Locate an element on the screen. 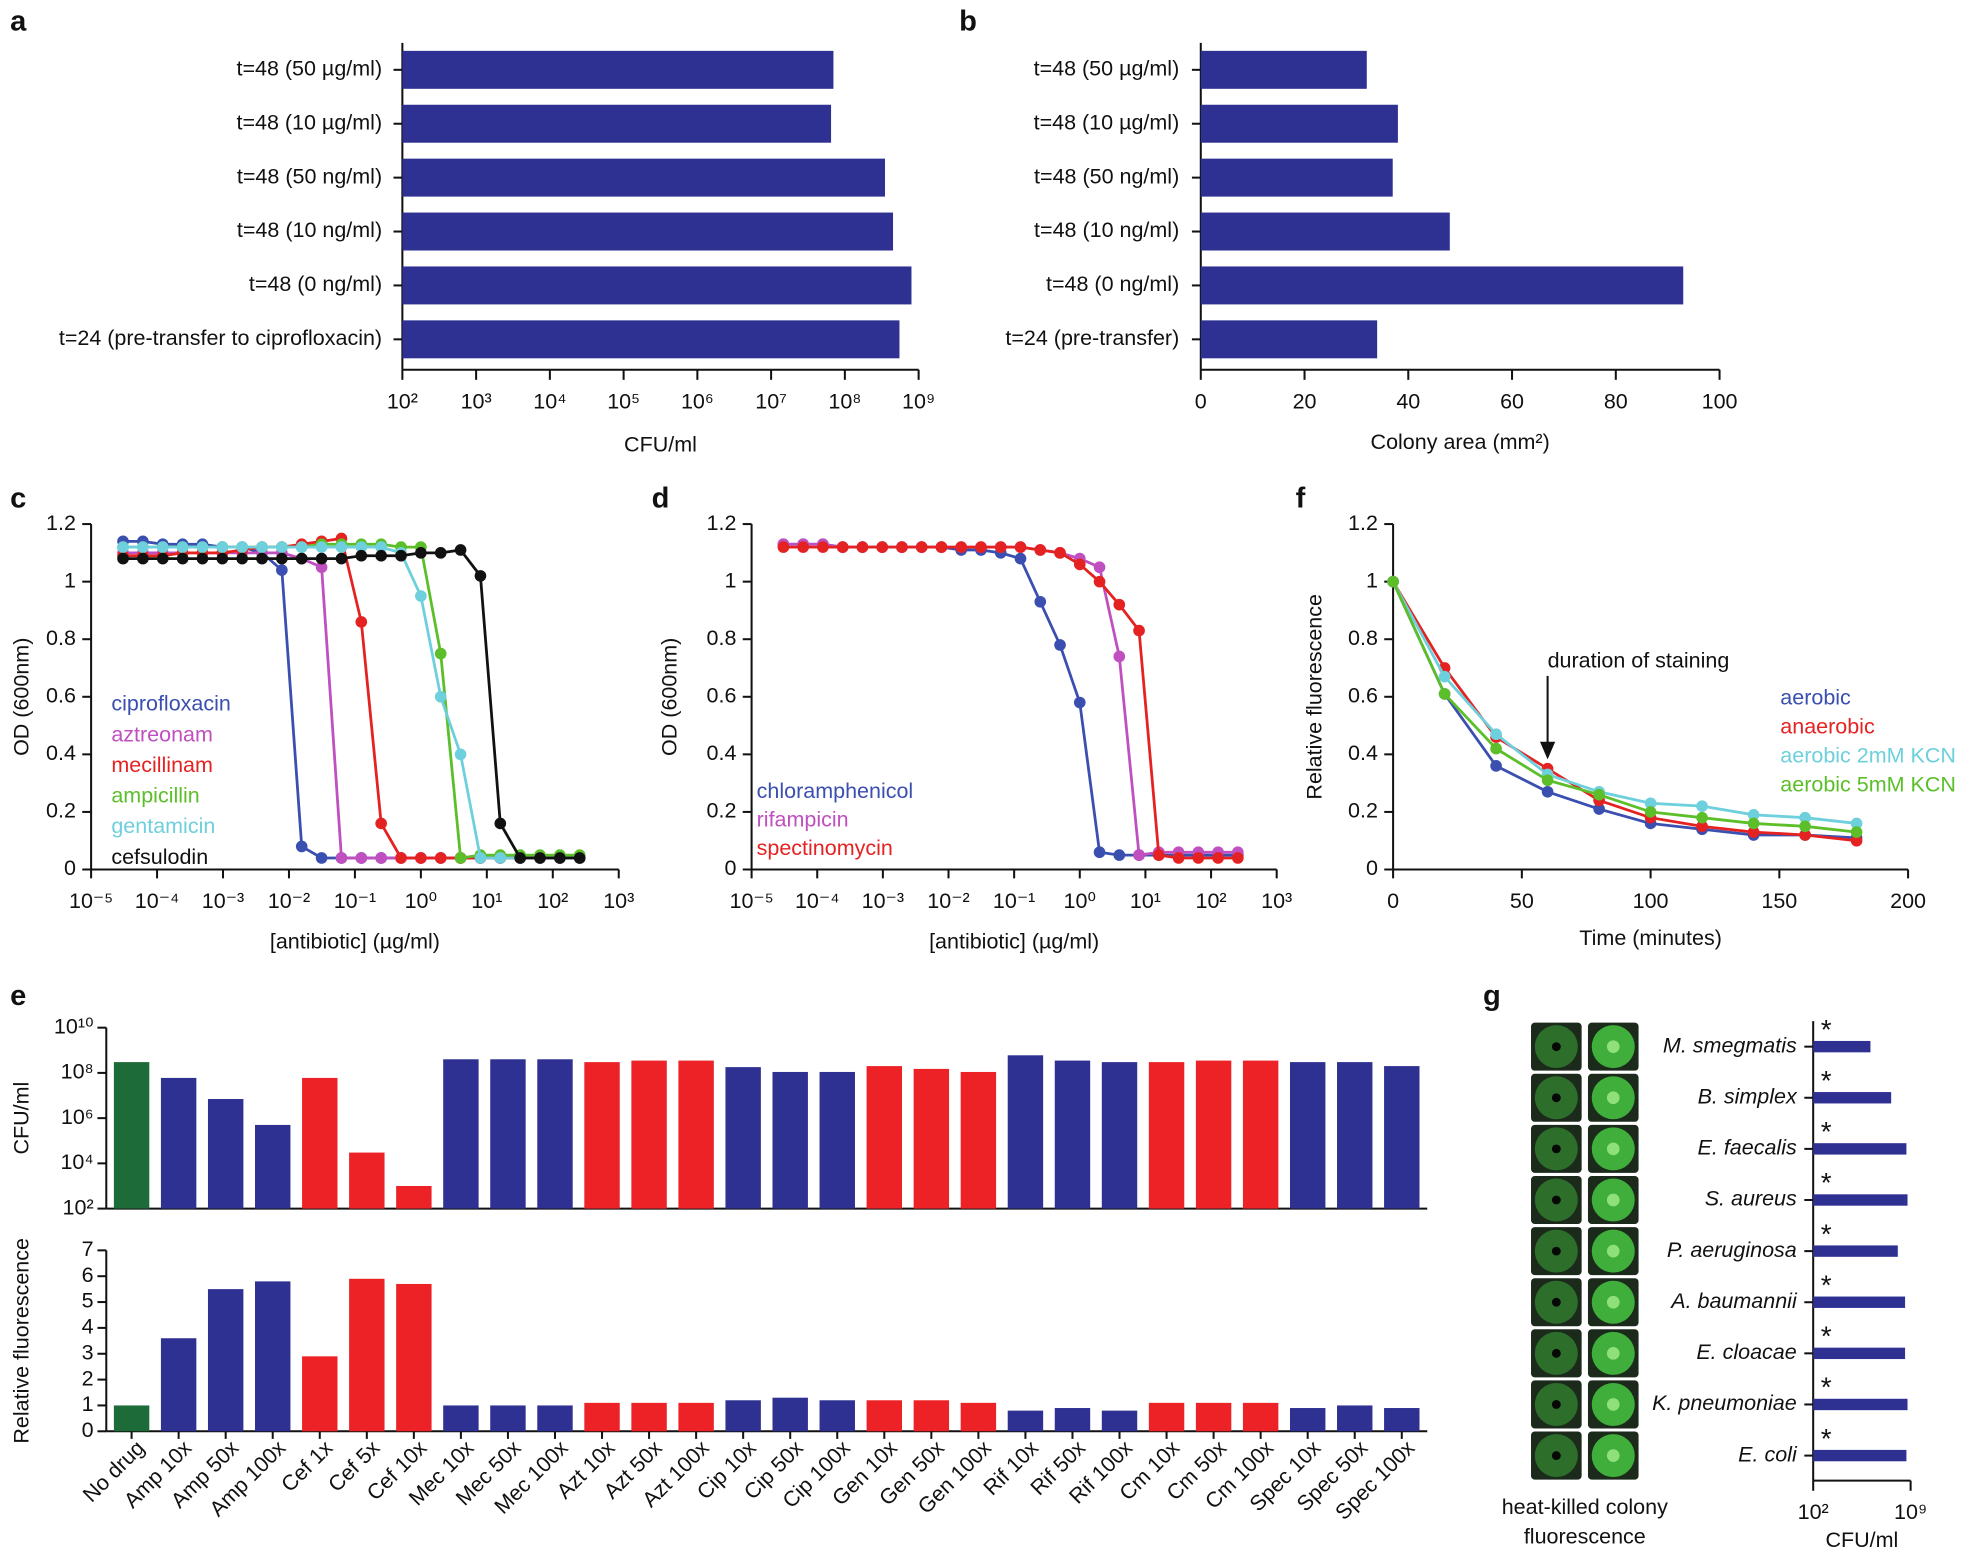  y-tick-label: 10⁸ is located at coordinates (77, 1072).